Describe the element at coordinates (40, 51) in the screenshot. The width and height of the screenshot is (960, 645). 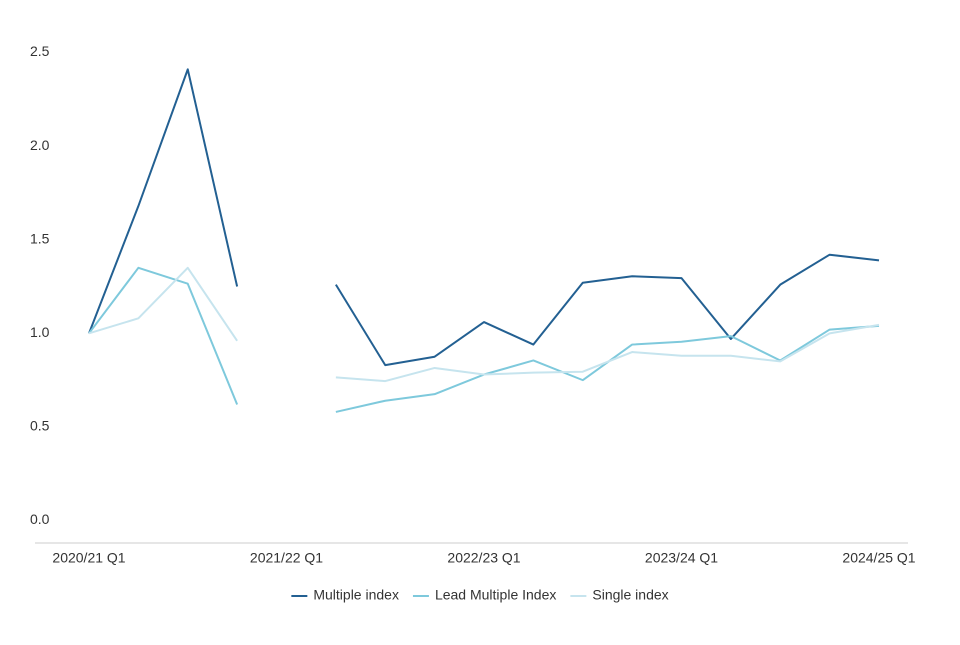
I see `y-tick-label: 2.5` at that location.